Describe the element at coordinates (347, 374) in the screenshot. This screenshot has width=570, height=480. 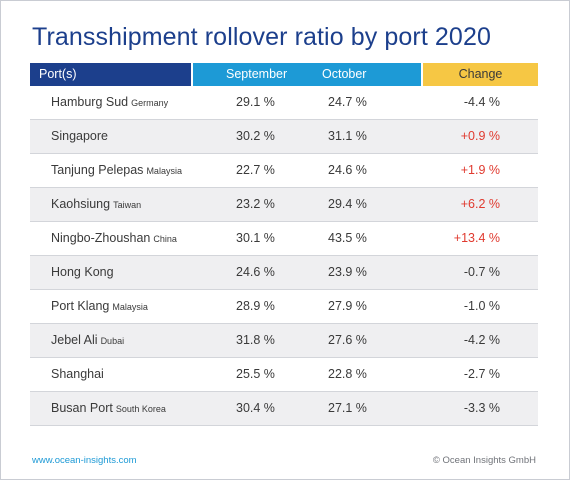
I see `october-value: 22.8 %` at that location.